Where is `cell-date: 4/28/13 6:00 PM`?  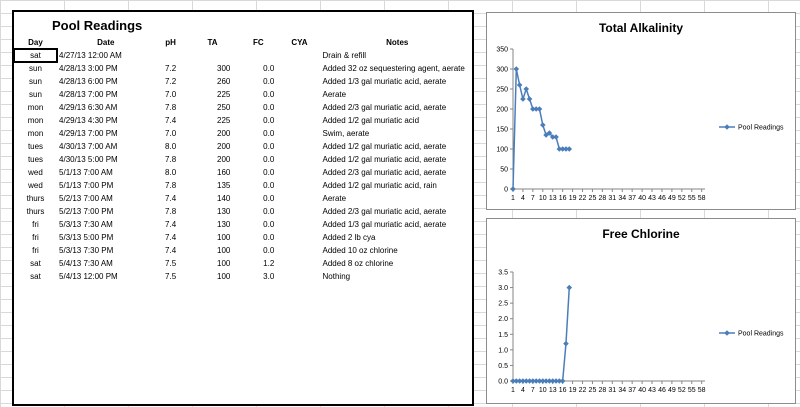
cell-date: 4/28/13 6:00 PM is located at coordinates (88, 81).